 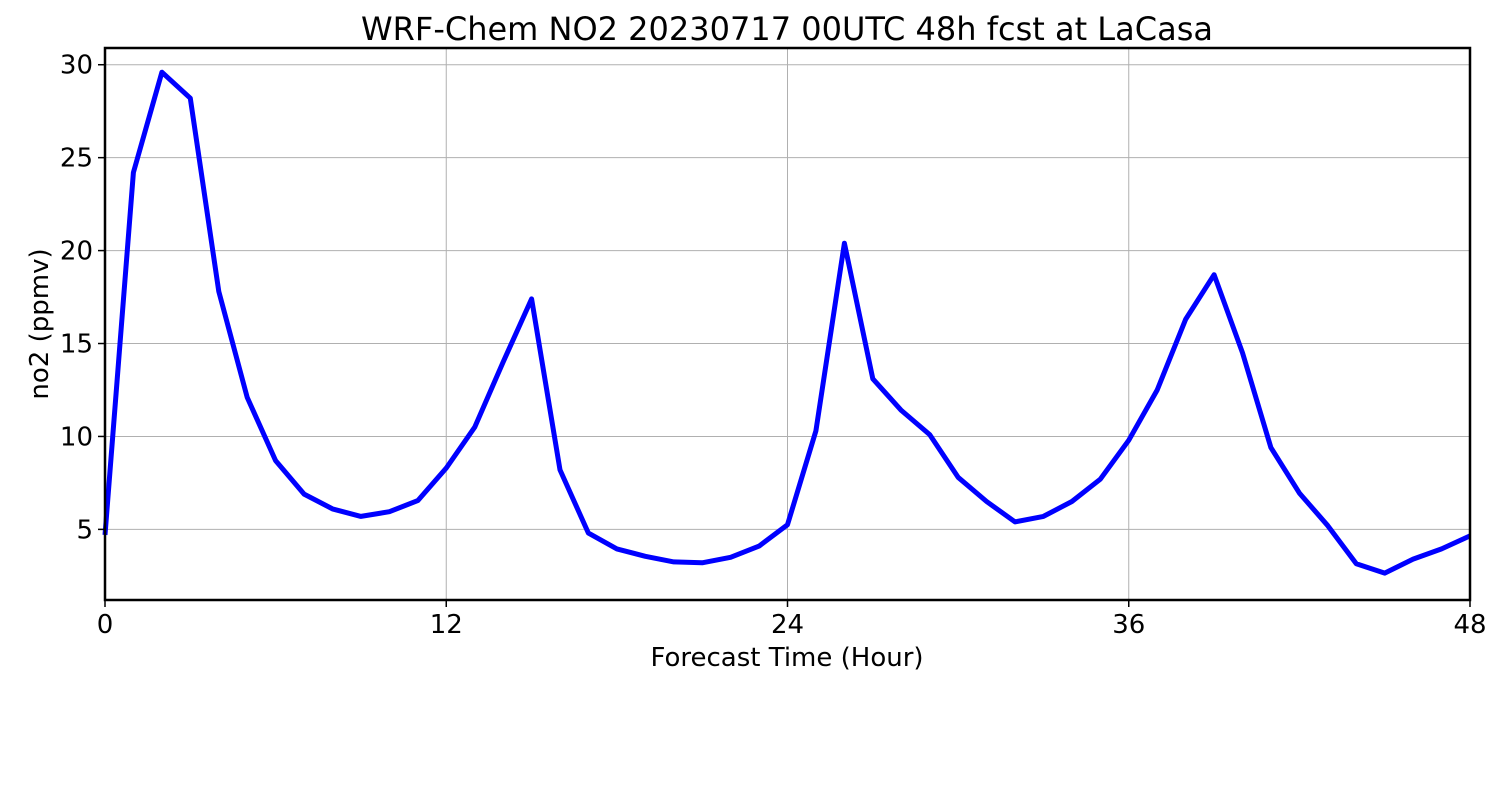 I want to click on y-tick-label: 10, so click(x=76, y=437).